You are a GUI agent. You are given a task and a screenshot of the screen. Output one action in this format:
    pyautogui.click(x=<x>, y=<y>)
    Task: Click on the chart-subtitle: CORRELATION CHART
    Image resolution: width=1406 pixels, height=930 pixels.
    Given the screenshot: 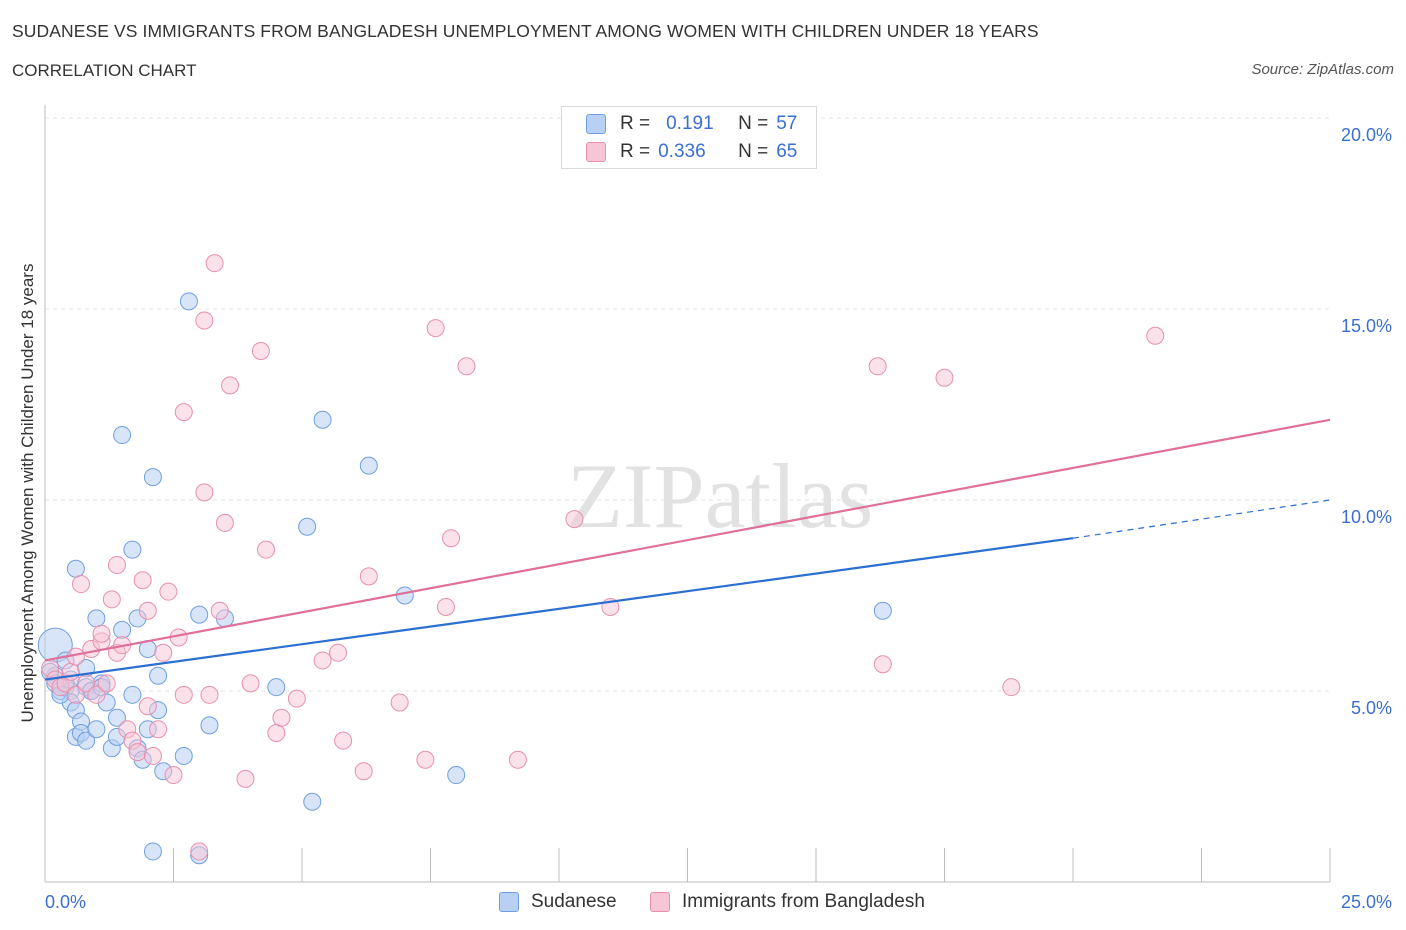 What is the action you would take?
    pyautogui.click(x=104, y=70)
    